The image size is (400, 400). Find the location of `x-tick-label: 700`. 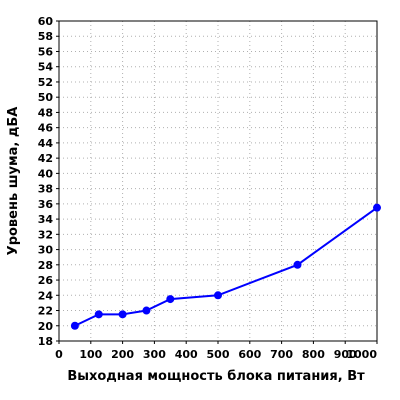

x-tick-label: 700 is located at coordinates (281, 354).